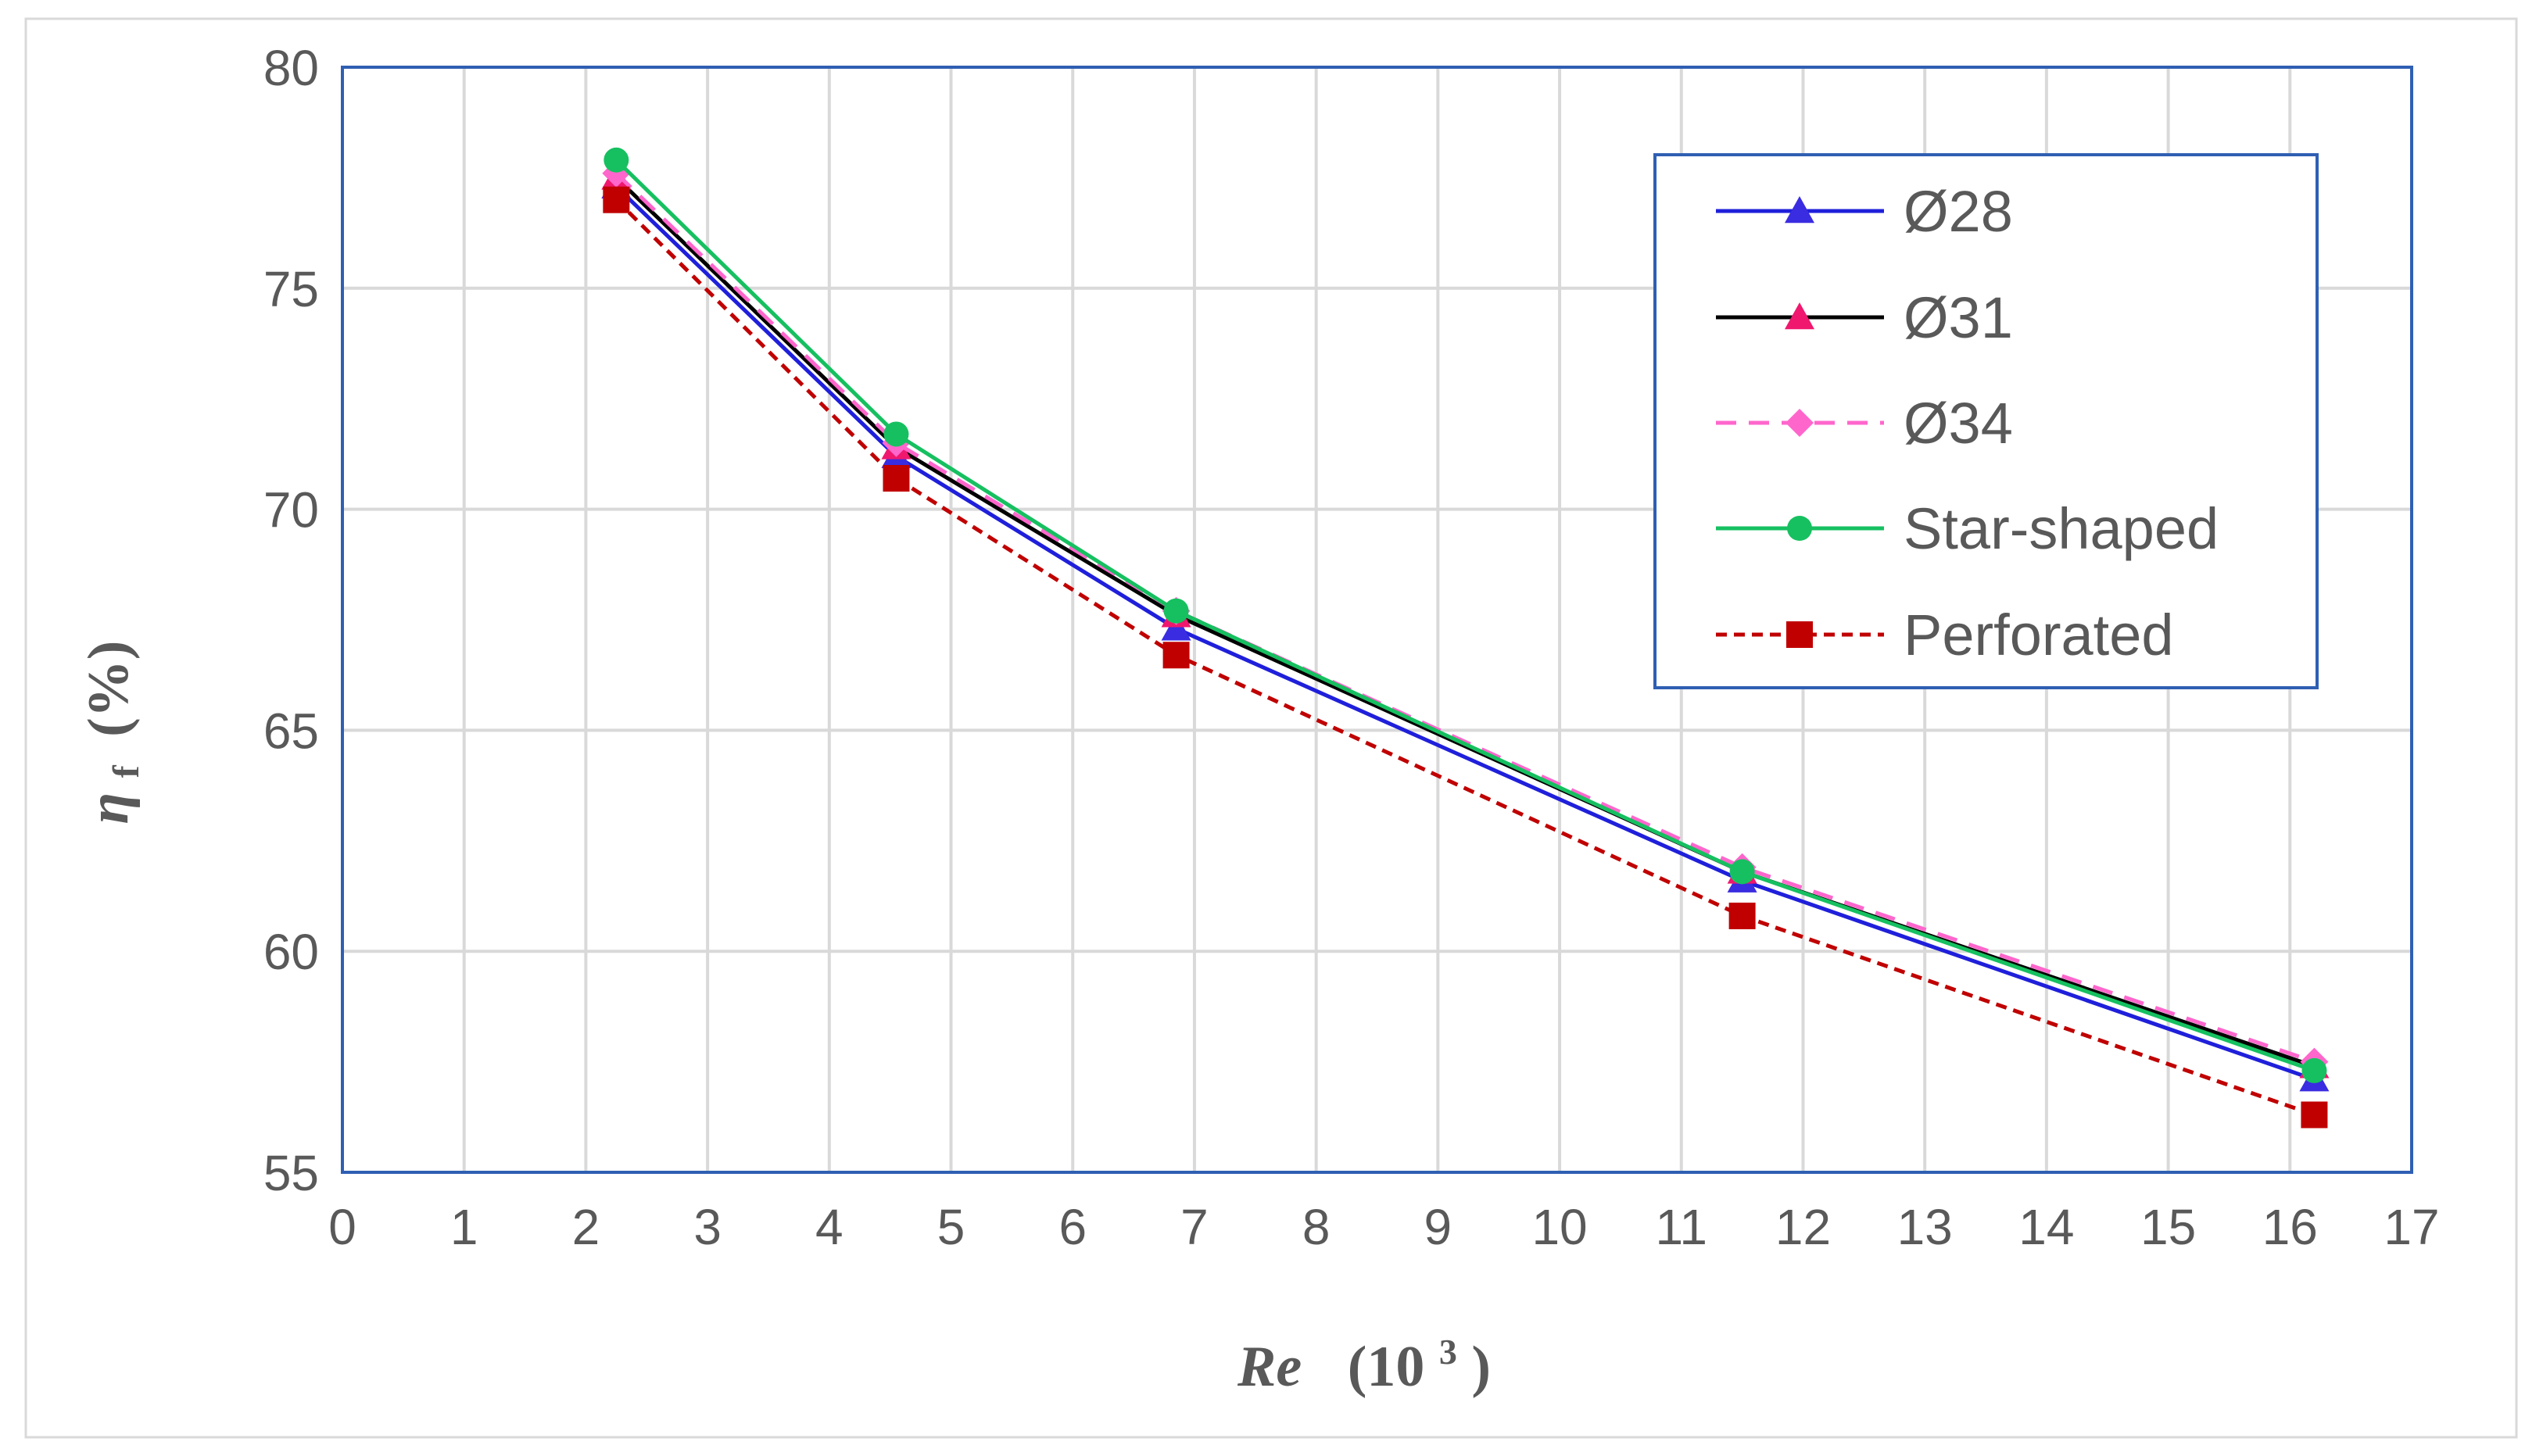 The height and width of the screenshot is (1456, 2543). I want to click on legend-item: Ø34, so click(1864, 423).